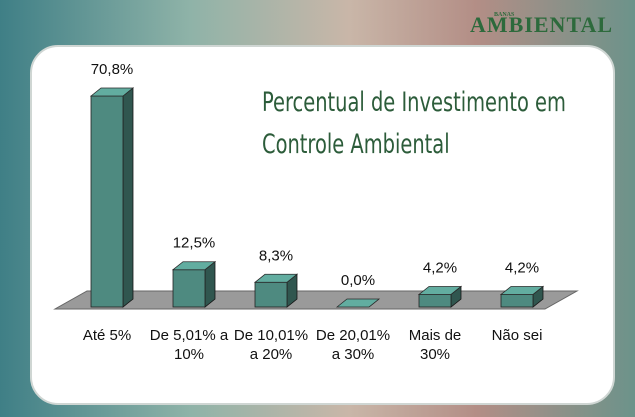  What do you see at coordinates (271, 345) in the screenshot?
I see `x-tick-label: De 10,01% a 20%` at bounding box center [271, 345].